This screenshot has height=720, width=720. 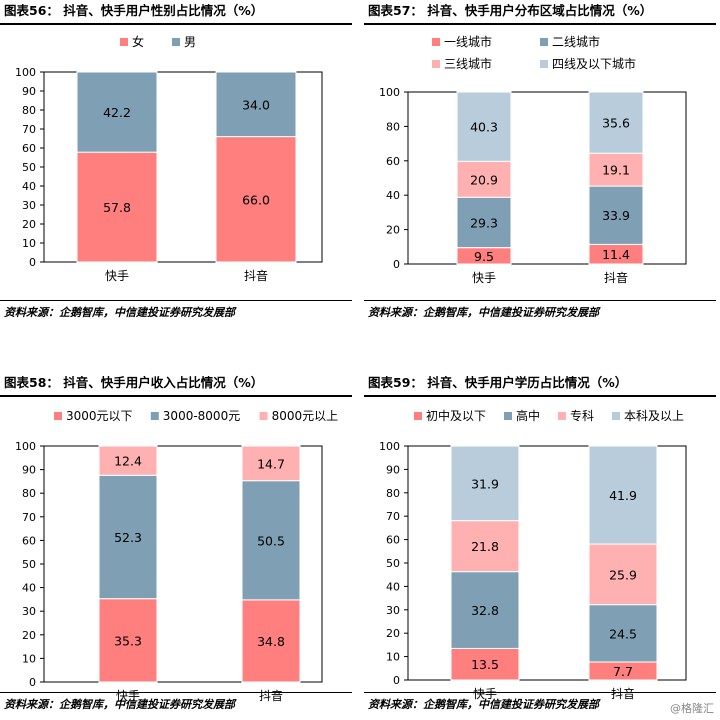 I want to click on watermark: @格隆汇, so click(x=692, y=708).